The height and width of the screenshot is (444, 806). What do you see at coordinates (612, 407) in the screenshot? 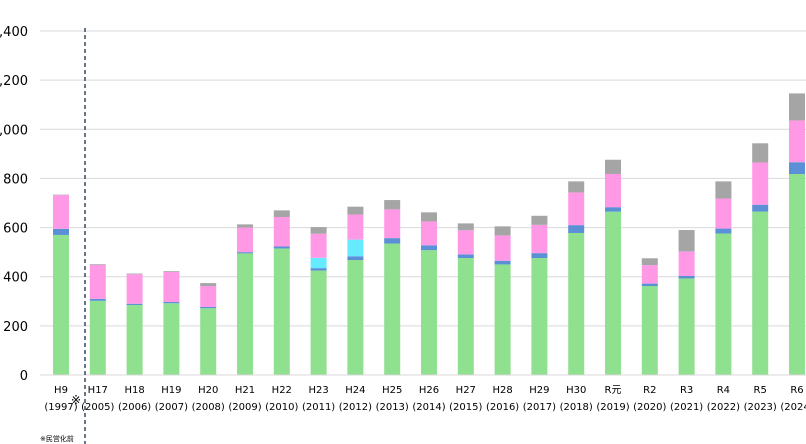
I see `x-tick-year-label: (2019)` at bounding box center [612, 407].